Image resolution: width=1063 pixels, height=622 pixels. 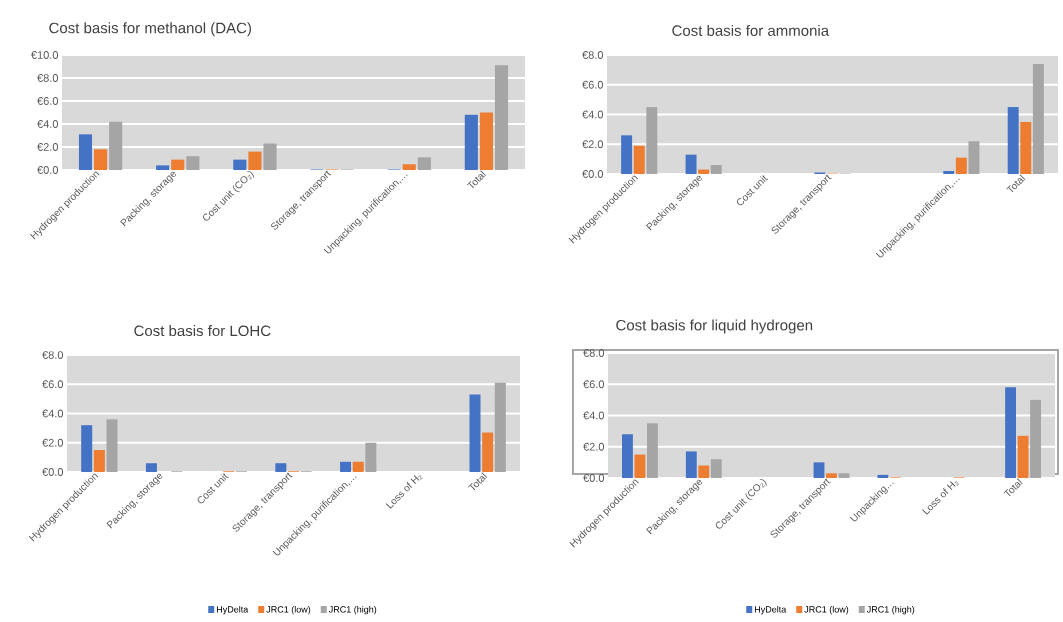 I want to click on y-tick-label: €10.0, so click(x=45, y=55).